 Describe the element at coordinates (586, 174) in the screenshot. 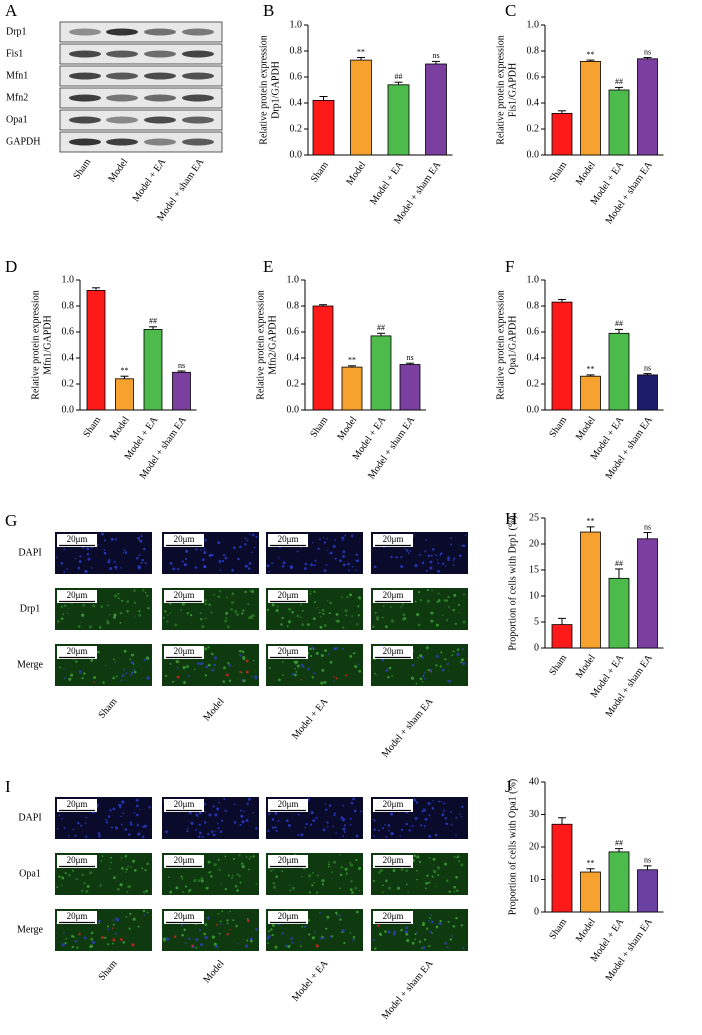

I see `x-tick-label: Model` at that location.